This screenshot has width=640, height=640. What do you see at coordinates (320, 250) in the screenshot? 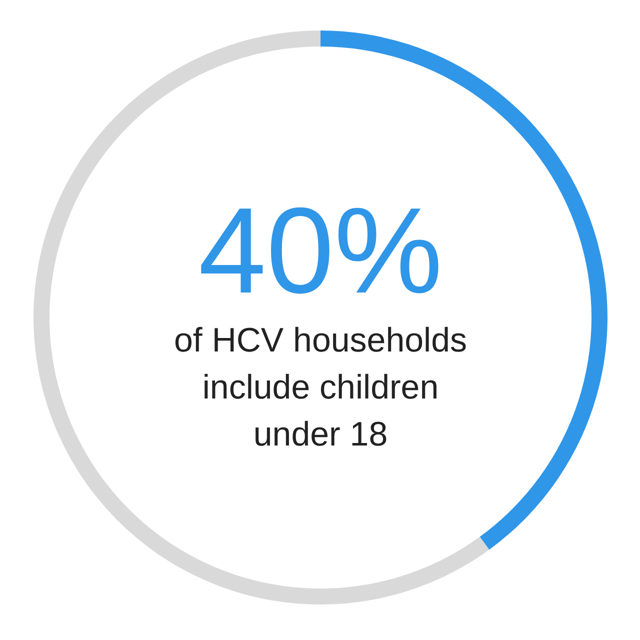
I see `text: 40%` at bounding box center [320, 250].